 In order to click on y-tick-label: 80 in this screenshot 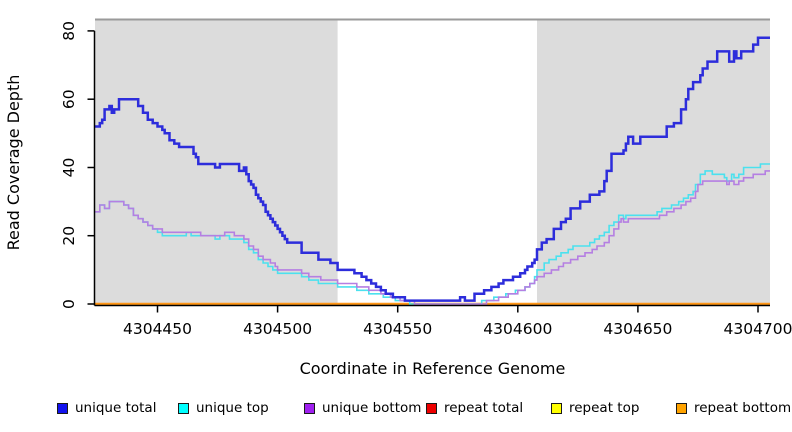, I will do `click(69, 31)`.